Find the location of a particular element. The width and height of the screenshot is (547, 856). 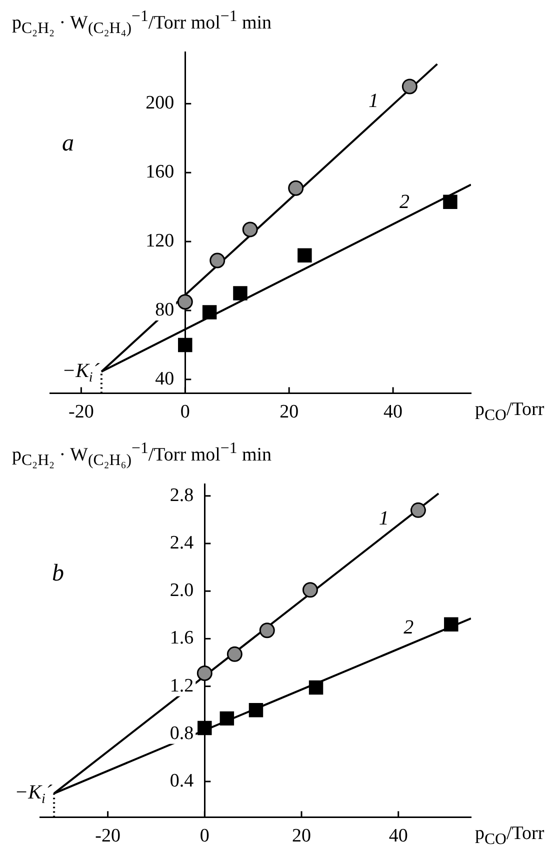

annotation: a is located at coordinates (68, 143).